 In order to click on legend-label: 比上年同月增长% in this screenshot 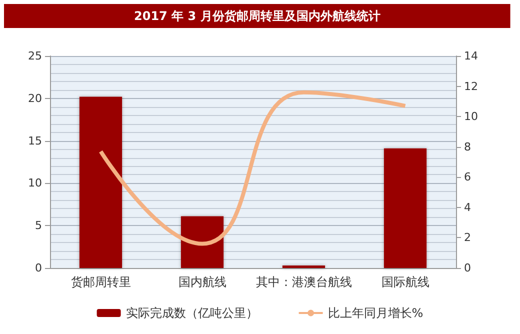, I will do `click(376, 313)`.